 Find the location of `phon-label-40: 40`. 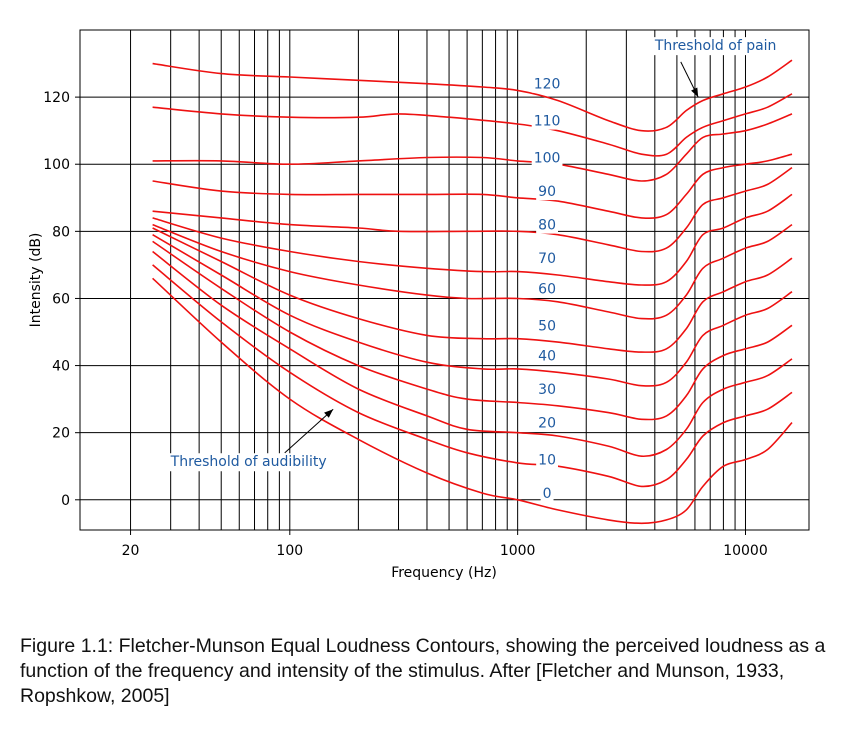

phon-label-40: 40 is located at coordinates (547, 357).